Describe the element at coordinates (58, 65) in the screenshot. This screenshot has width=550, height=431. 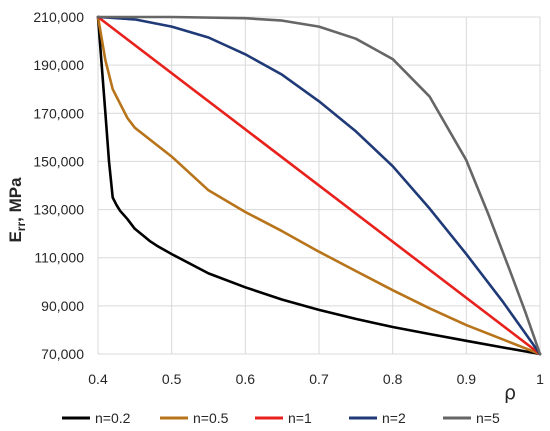
I see `y-tick-label: 190,000` at that location.